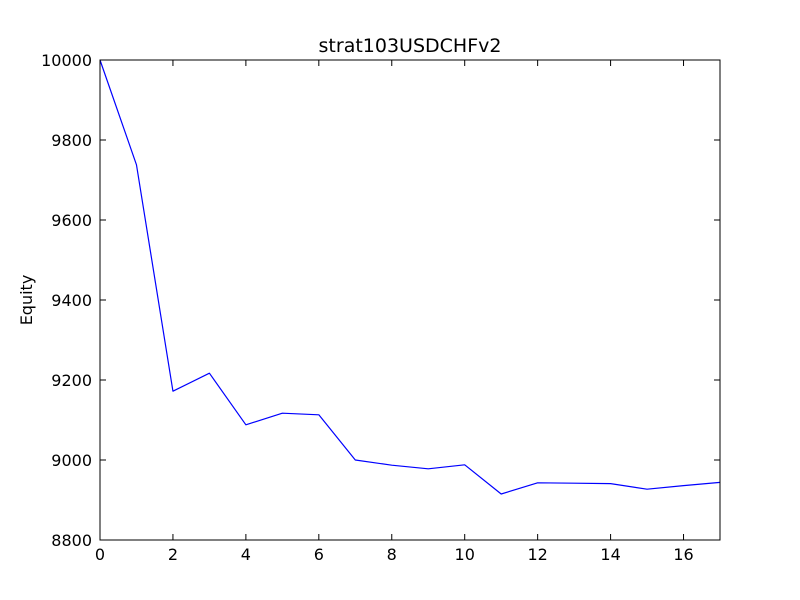  What do you see at coordinates (537, 554) in the screenshot?
I see `x-tick-label: 12` at bounding box center [537, 554].